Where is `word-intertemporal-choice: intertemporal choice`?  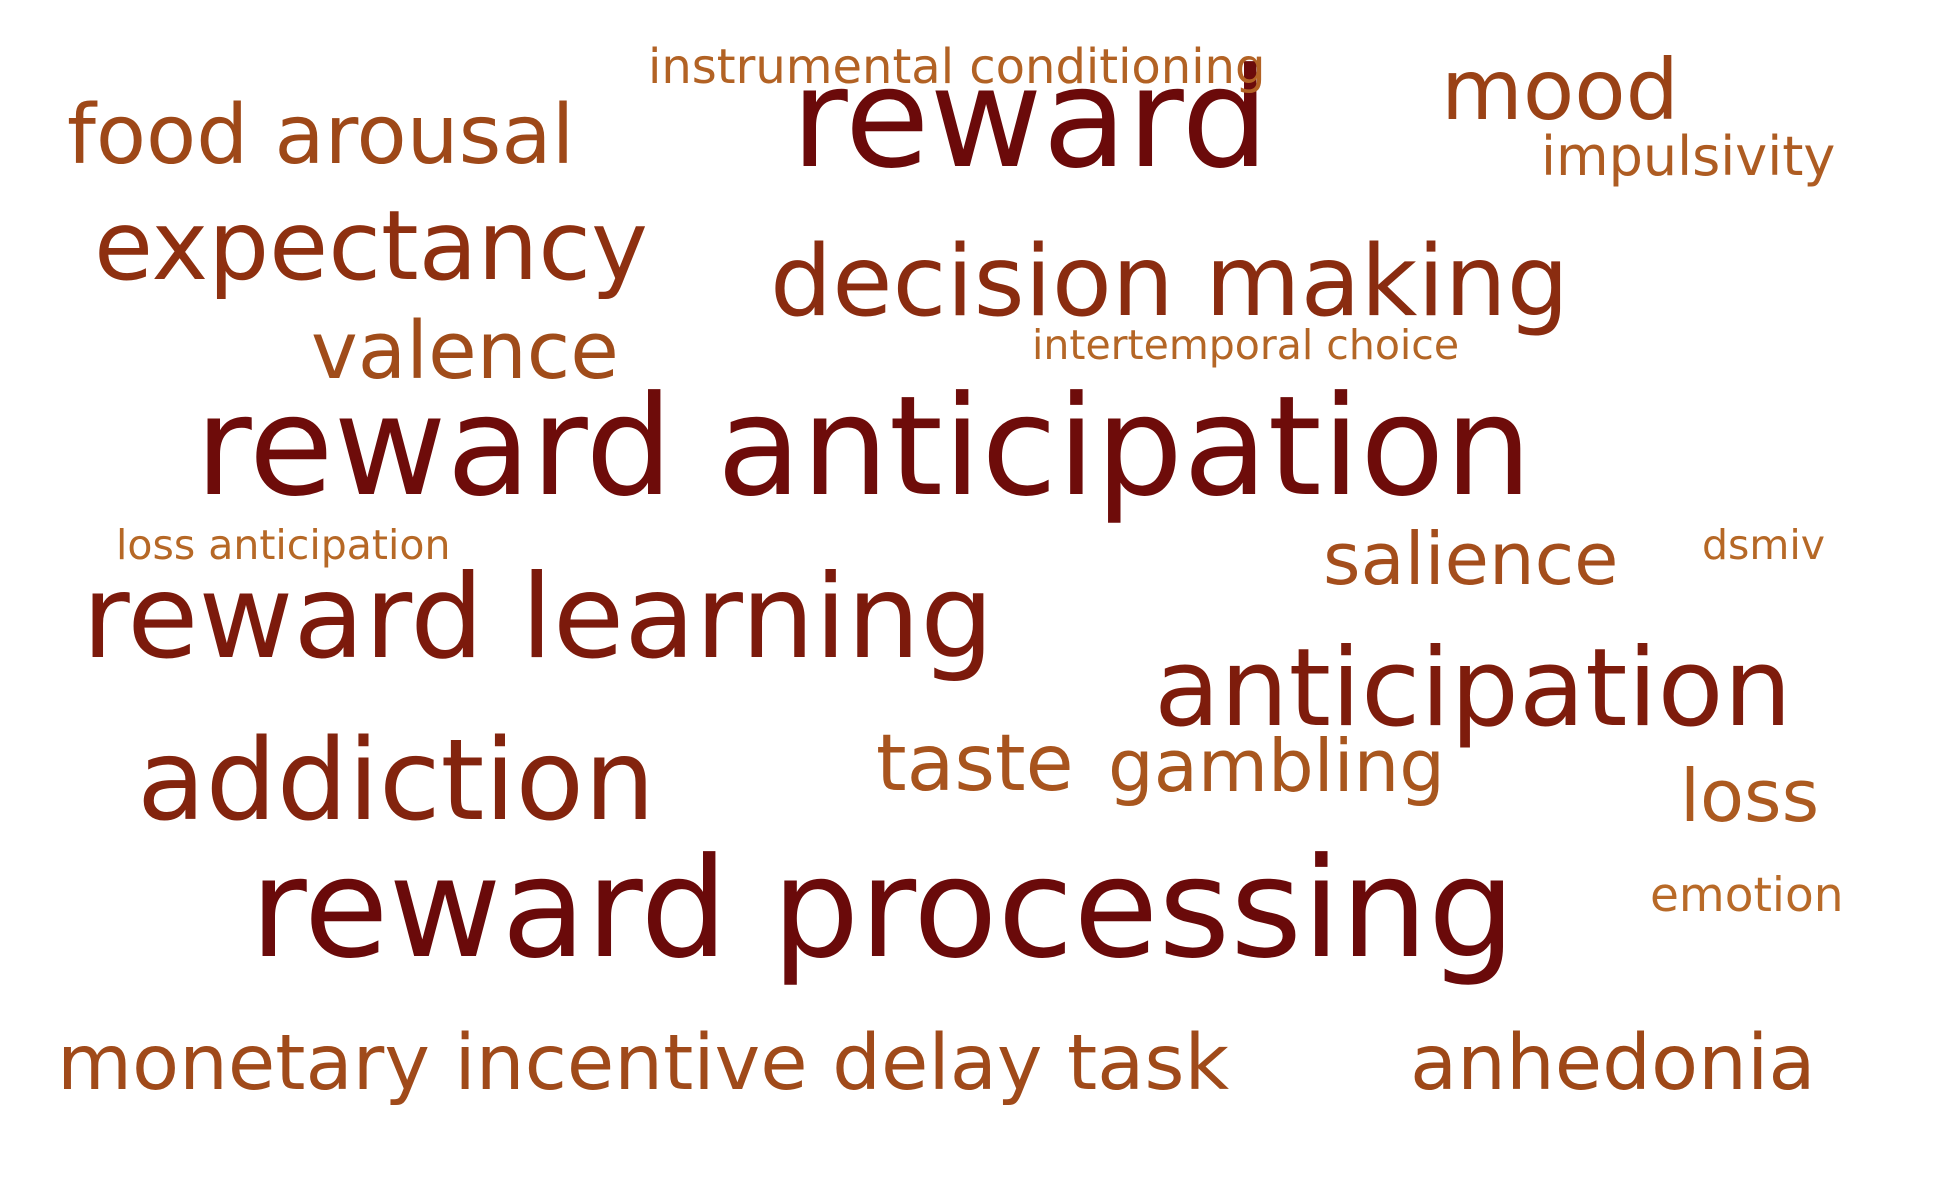 word-intertemporal-choice: intertemporal choice is located at coordinates (1246, 345).